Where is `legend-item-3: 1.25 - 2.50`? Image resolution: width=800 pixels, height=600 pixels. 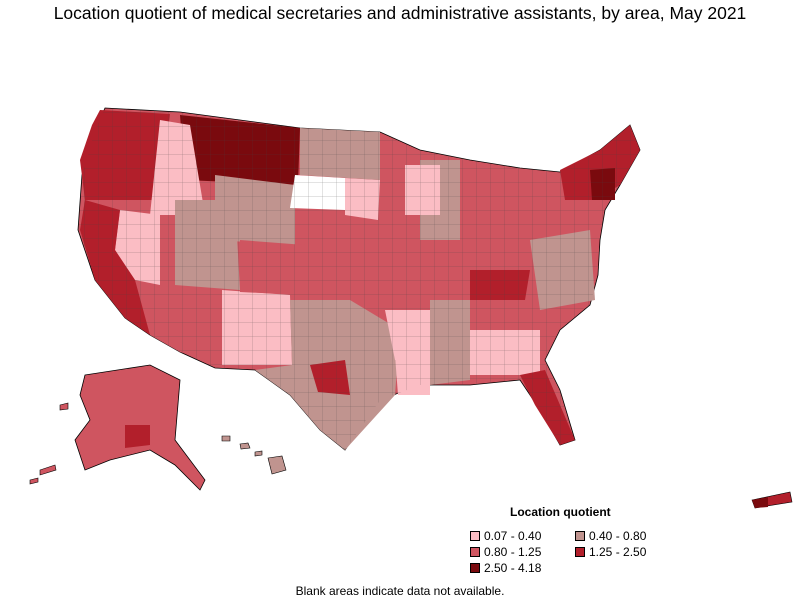 legend-item-3: 1.25 - 2.50 is located at coordinates (610, 552).